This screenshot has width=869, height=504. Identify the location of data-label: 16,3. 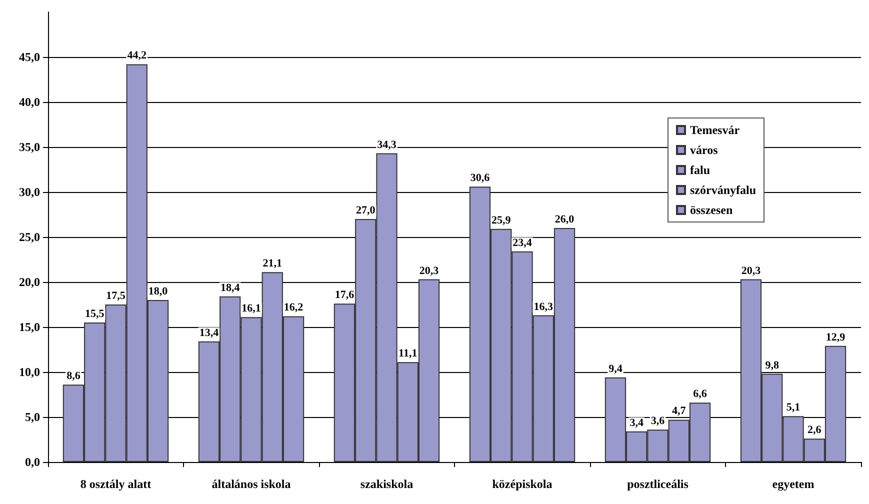
(544, 306).